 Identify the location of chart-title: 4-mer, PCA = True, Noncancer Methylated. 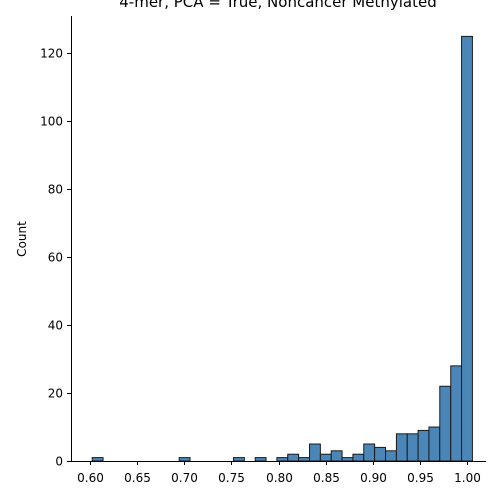
(277, 5).